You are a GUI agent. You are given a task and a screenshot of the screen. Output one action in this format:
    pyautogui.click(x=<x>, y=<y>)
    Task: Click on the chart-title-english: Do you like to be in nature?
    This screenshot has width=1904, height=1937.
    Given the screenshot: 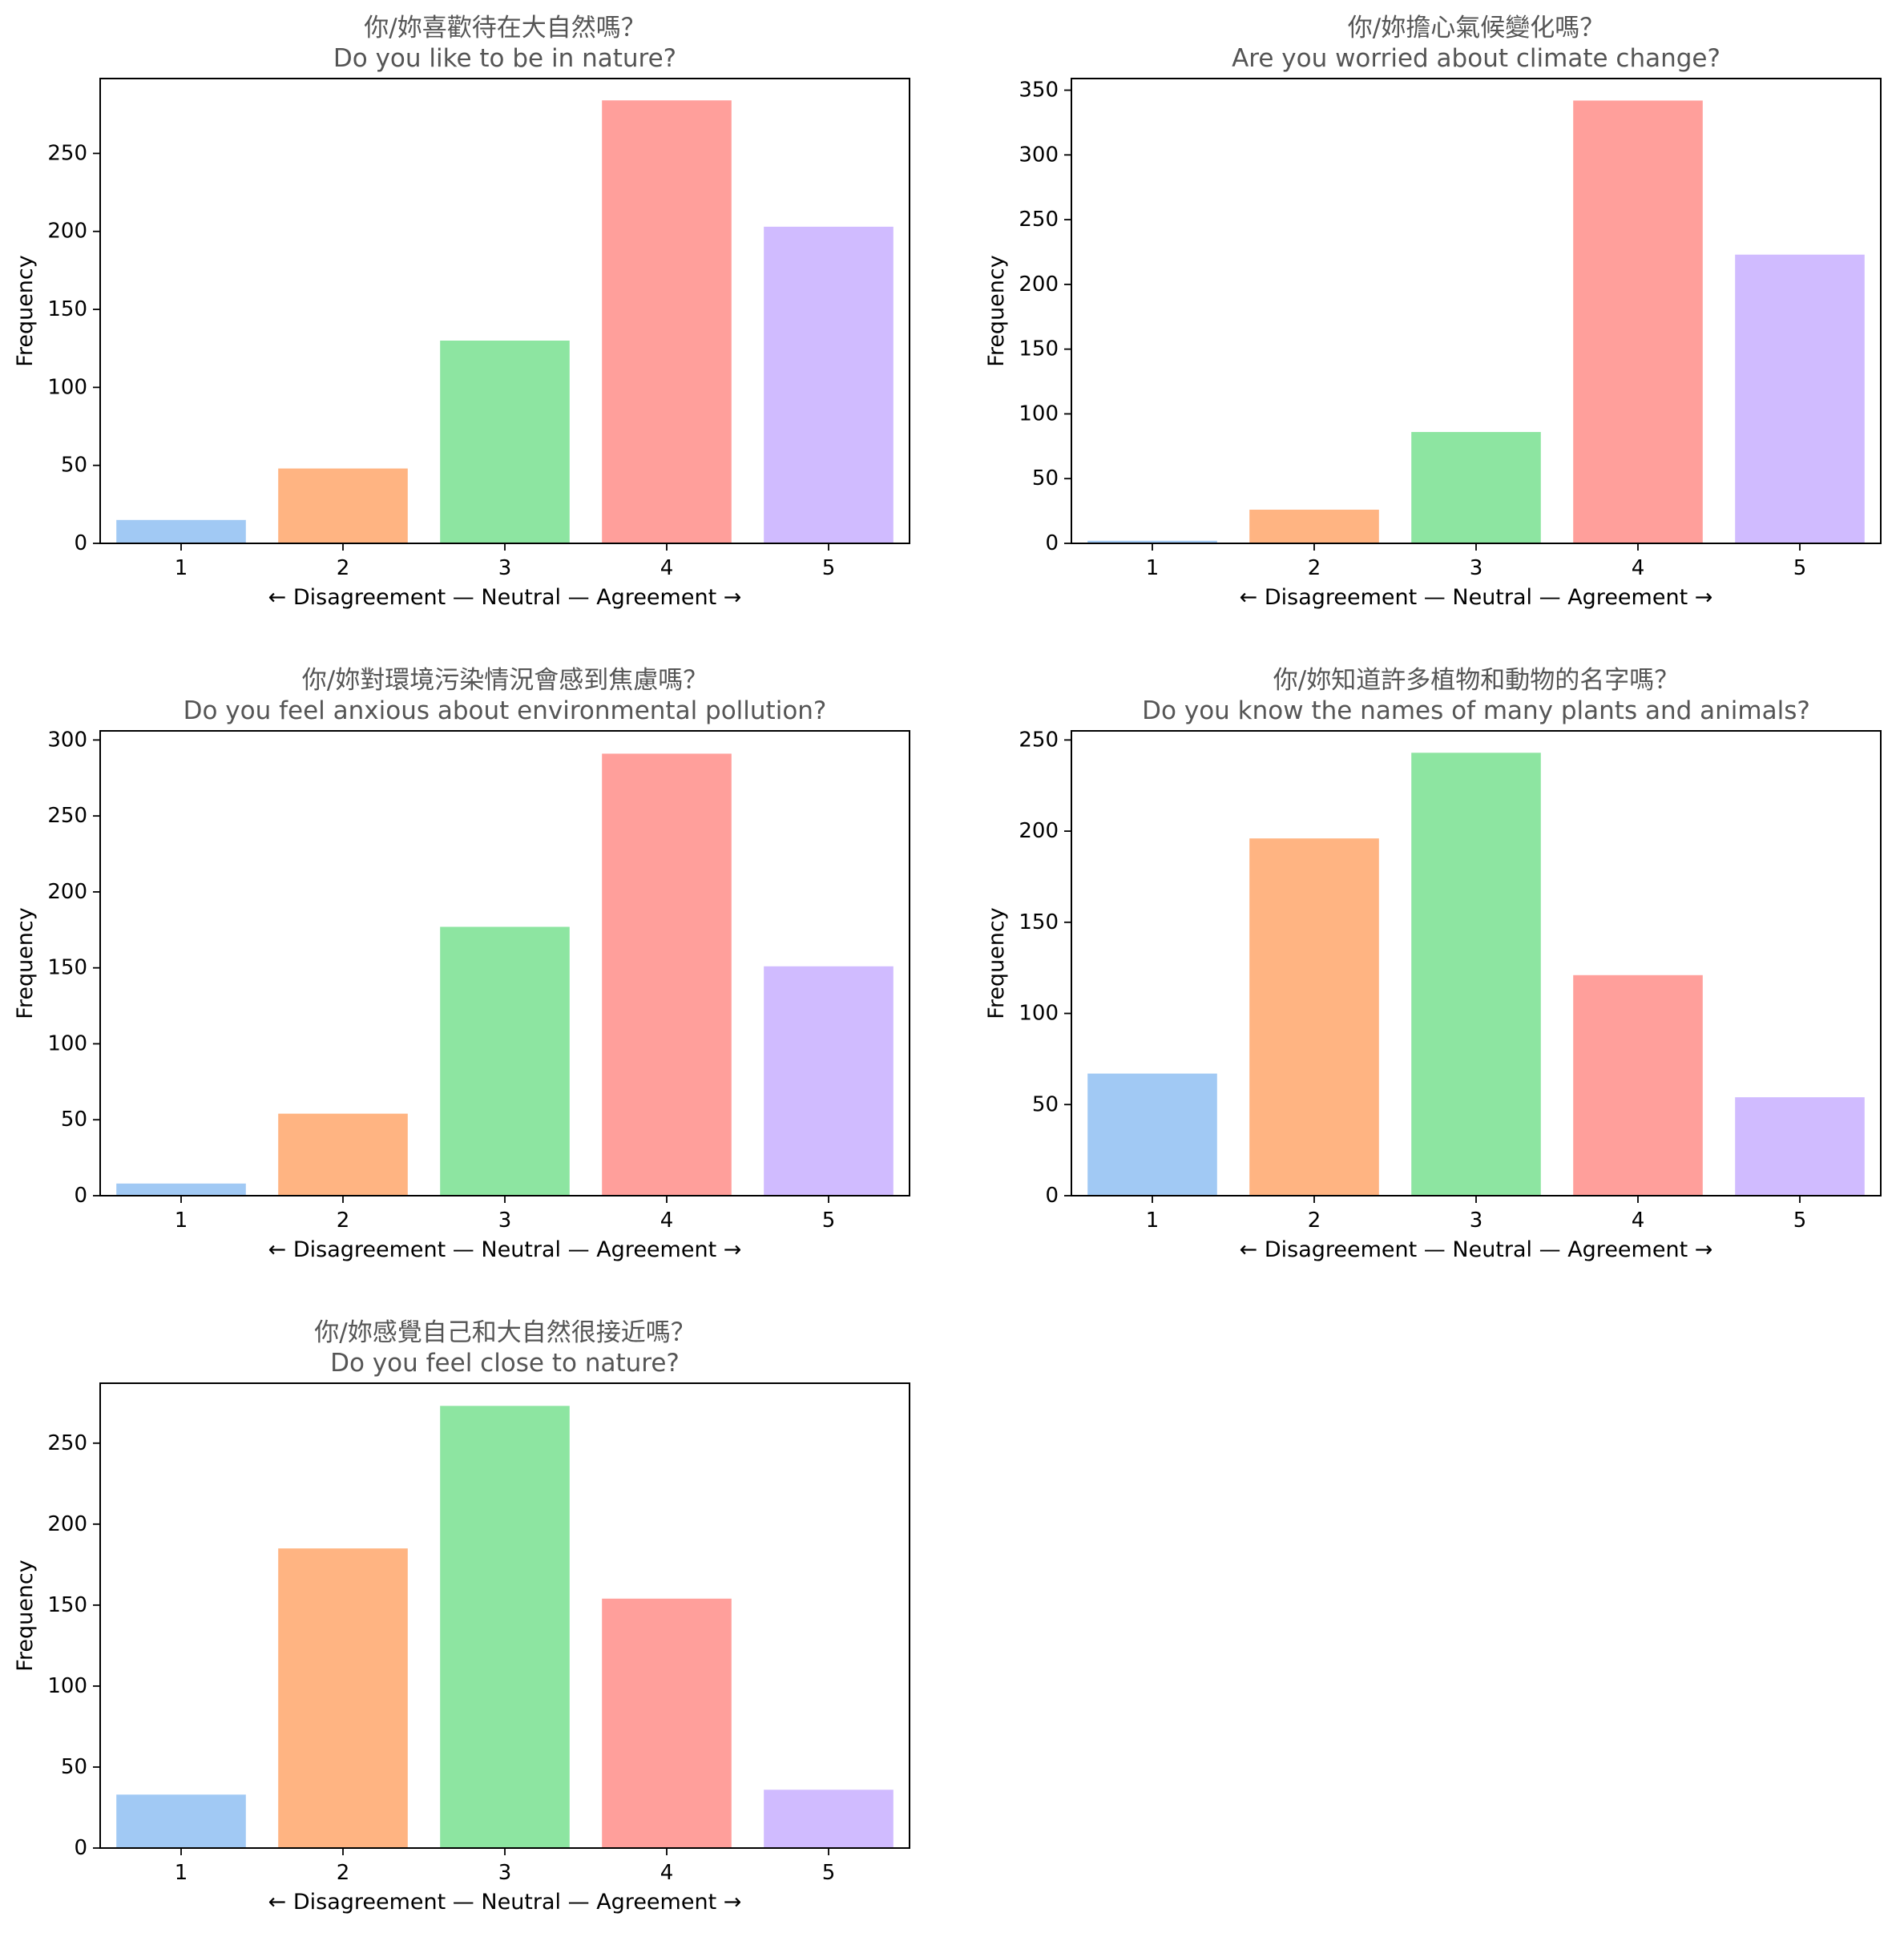 What is the action you would take?
    pyautogui.click(x=504, y=59)
    